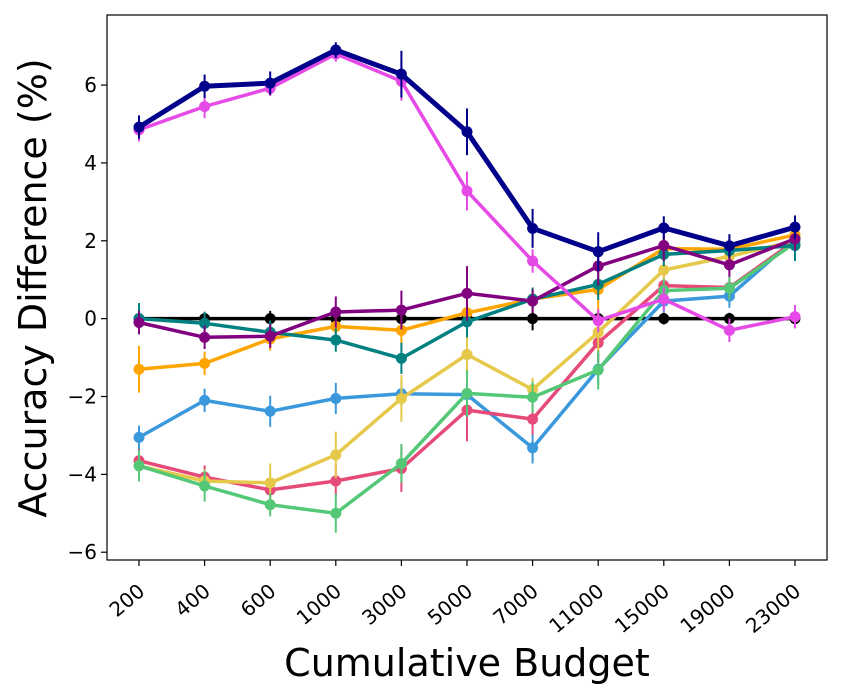  Describe the element at coordinates (82, 474) in the screenshot. I see `y-tick-label: −4` at that location.